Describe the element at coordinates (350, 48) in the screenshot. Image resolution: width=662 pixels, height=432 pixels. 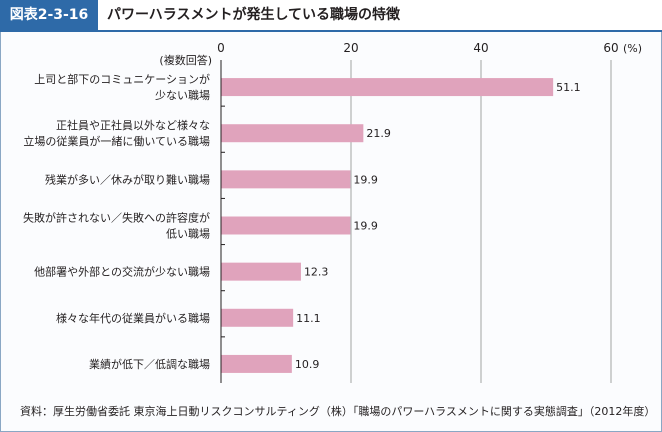
I see `x-tick-label-20: 20` at that location.